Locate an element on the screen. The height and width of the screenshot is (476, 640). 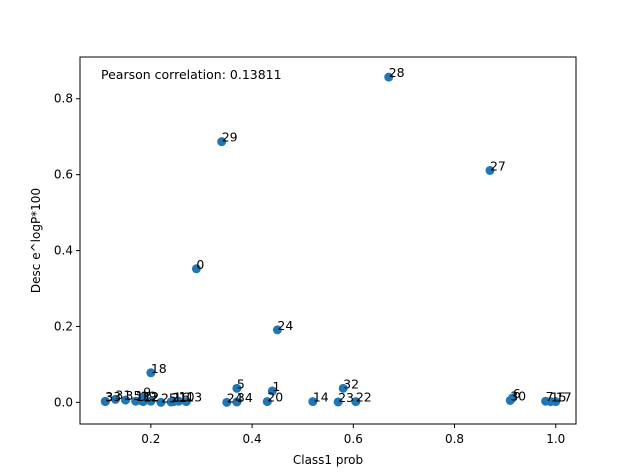
point-label: 6 is located at coordinates (517, 393).